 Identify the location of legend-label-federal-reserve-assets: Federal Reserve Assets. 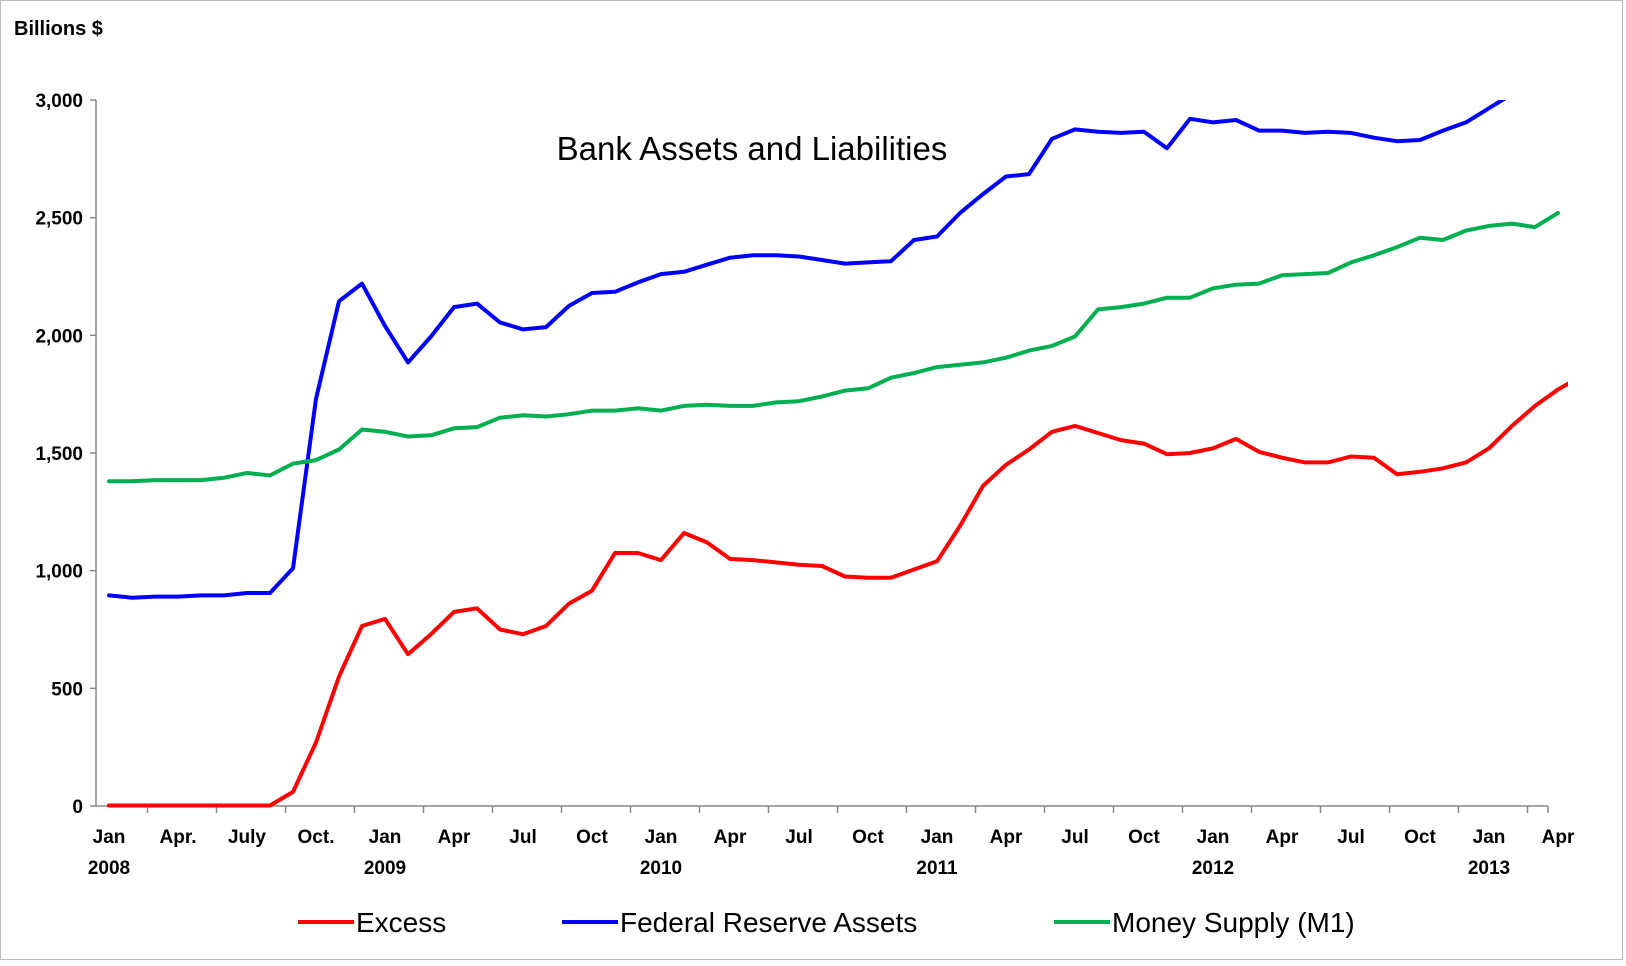
(768, 922).